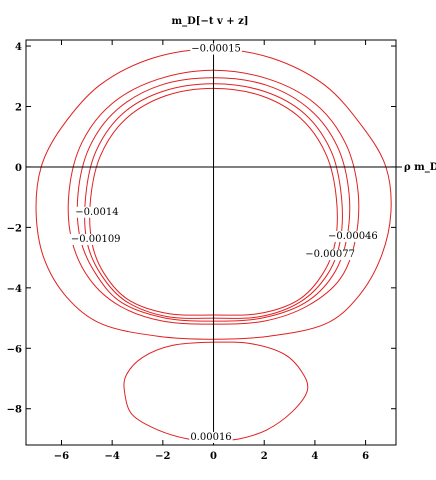 This screenshot has height=480, width=436. What do you see at coordinates (264, 456) in the screenshot?
I see `x-tick-label: 2` at bounding box center [264, 456].